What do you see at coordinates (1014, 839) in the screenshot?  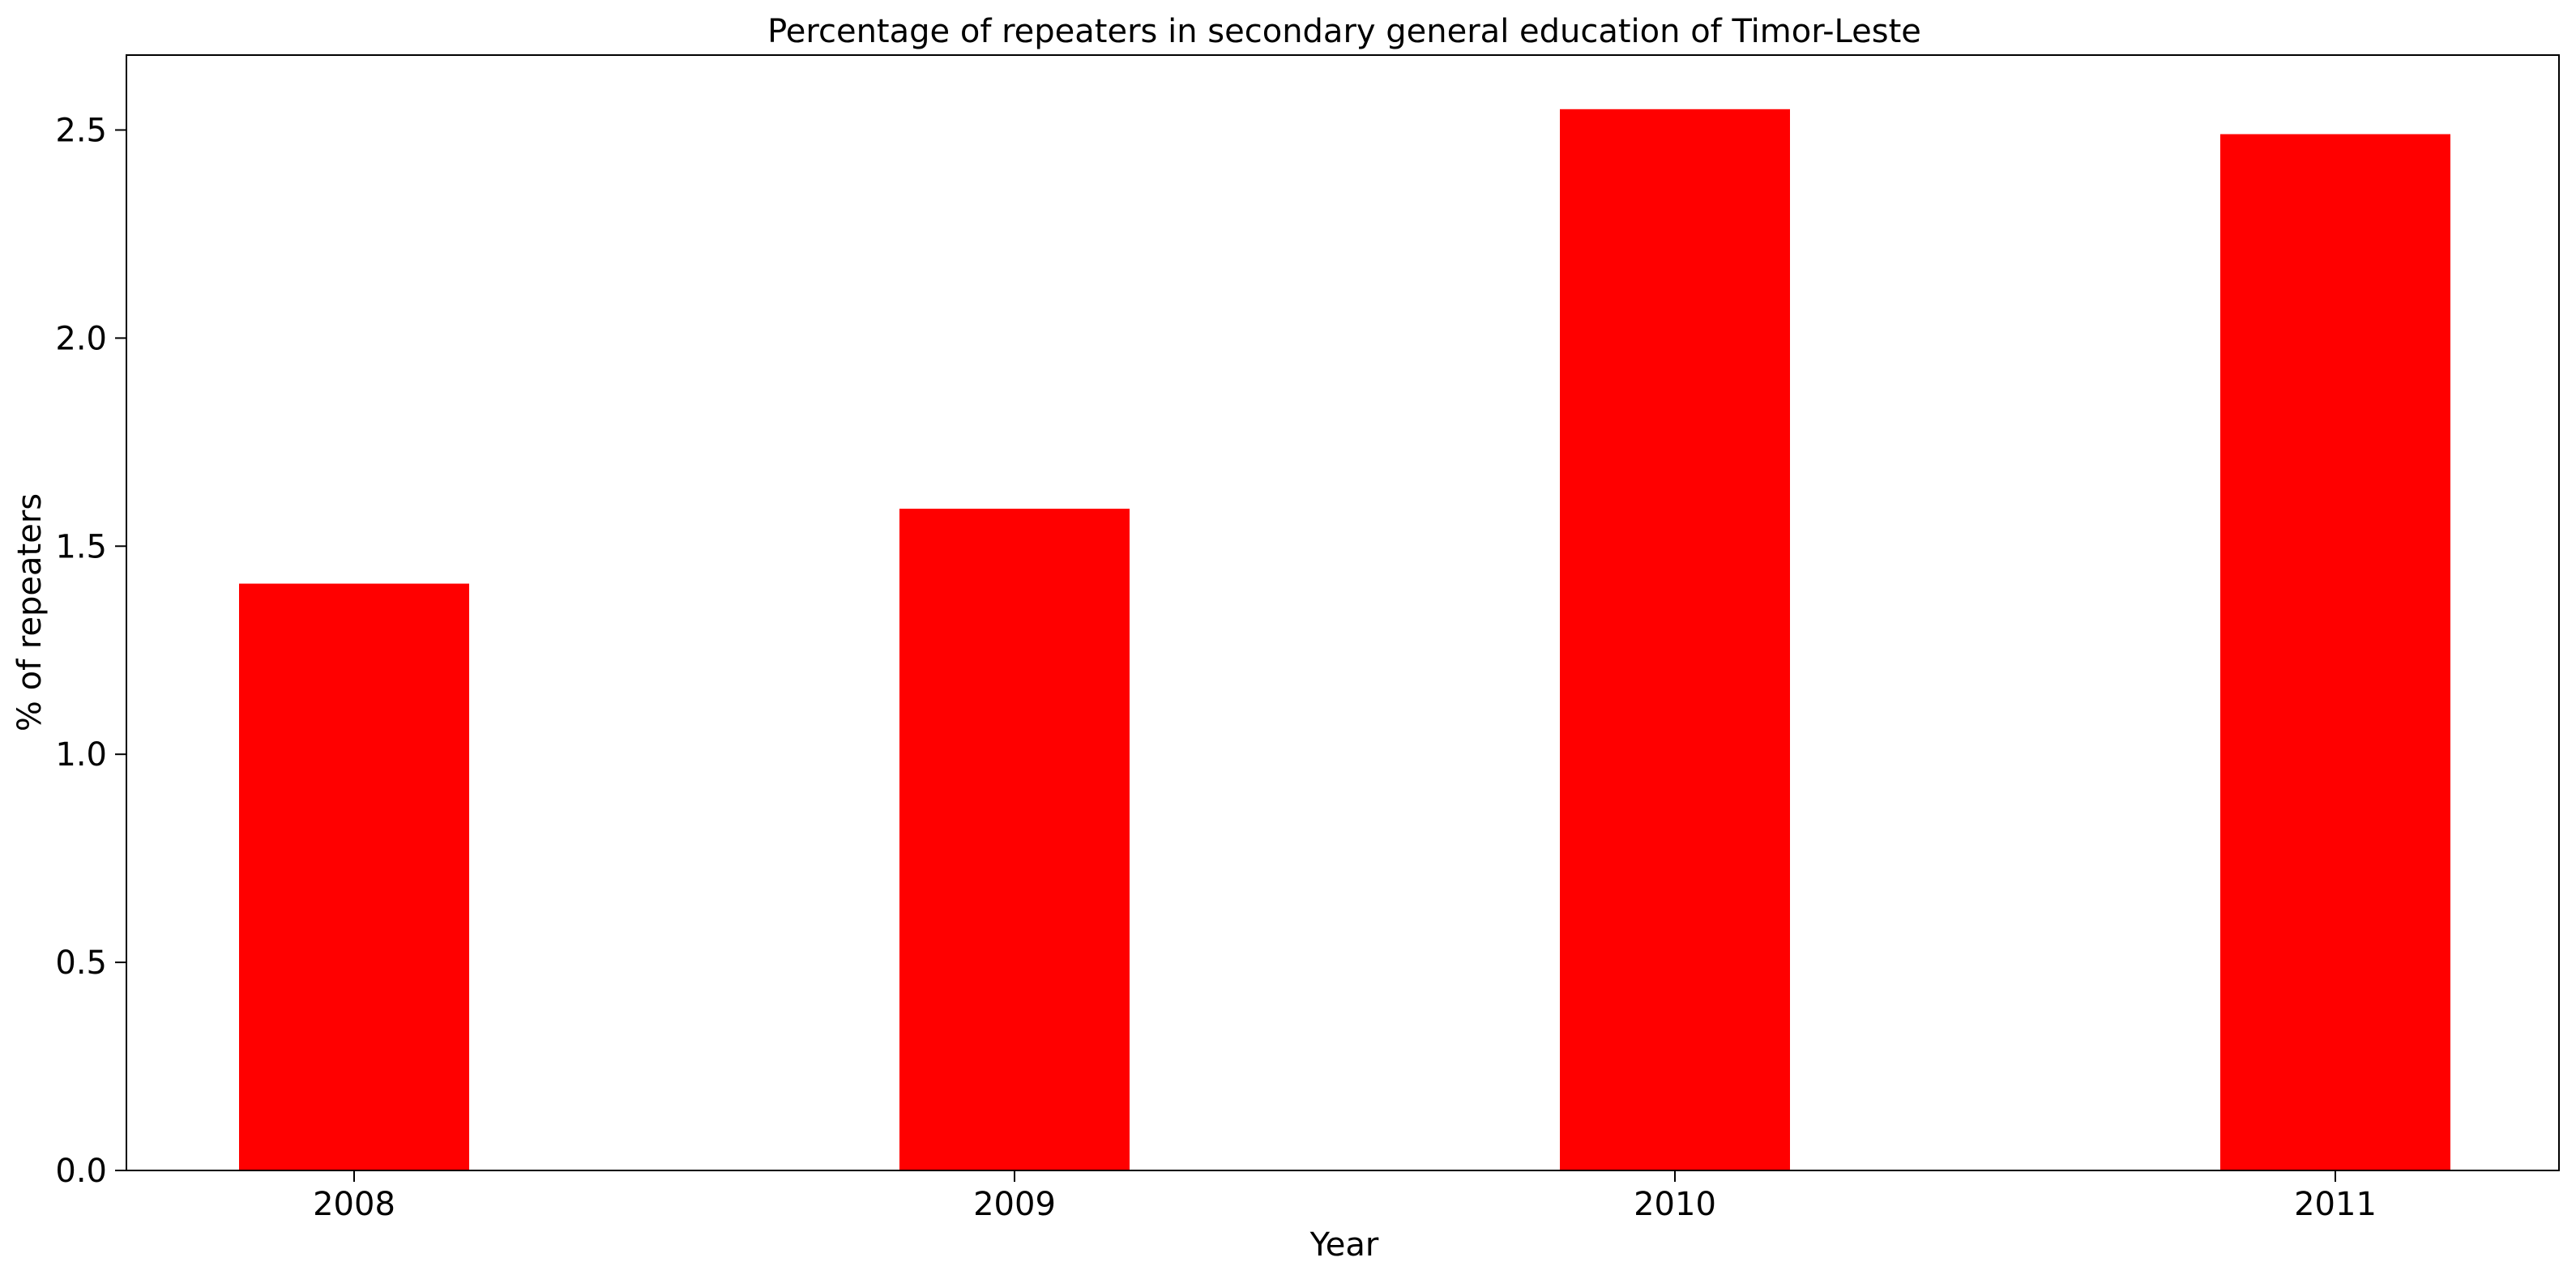 I see `bar-2009` at bounding box center [1014, 839].